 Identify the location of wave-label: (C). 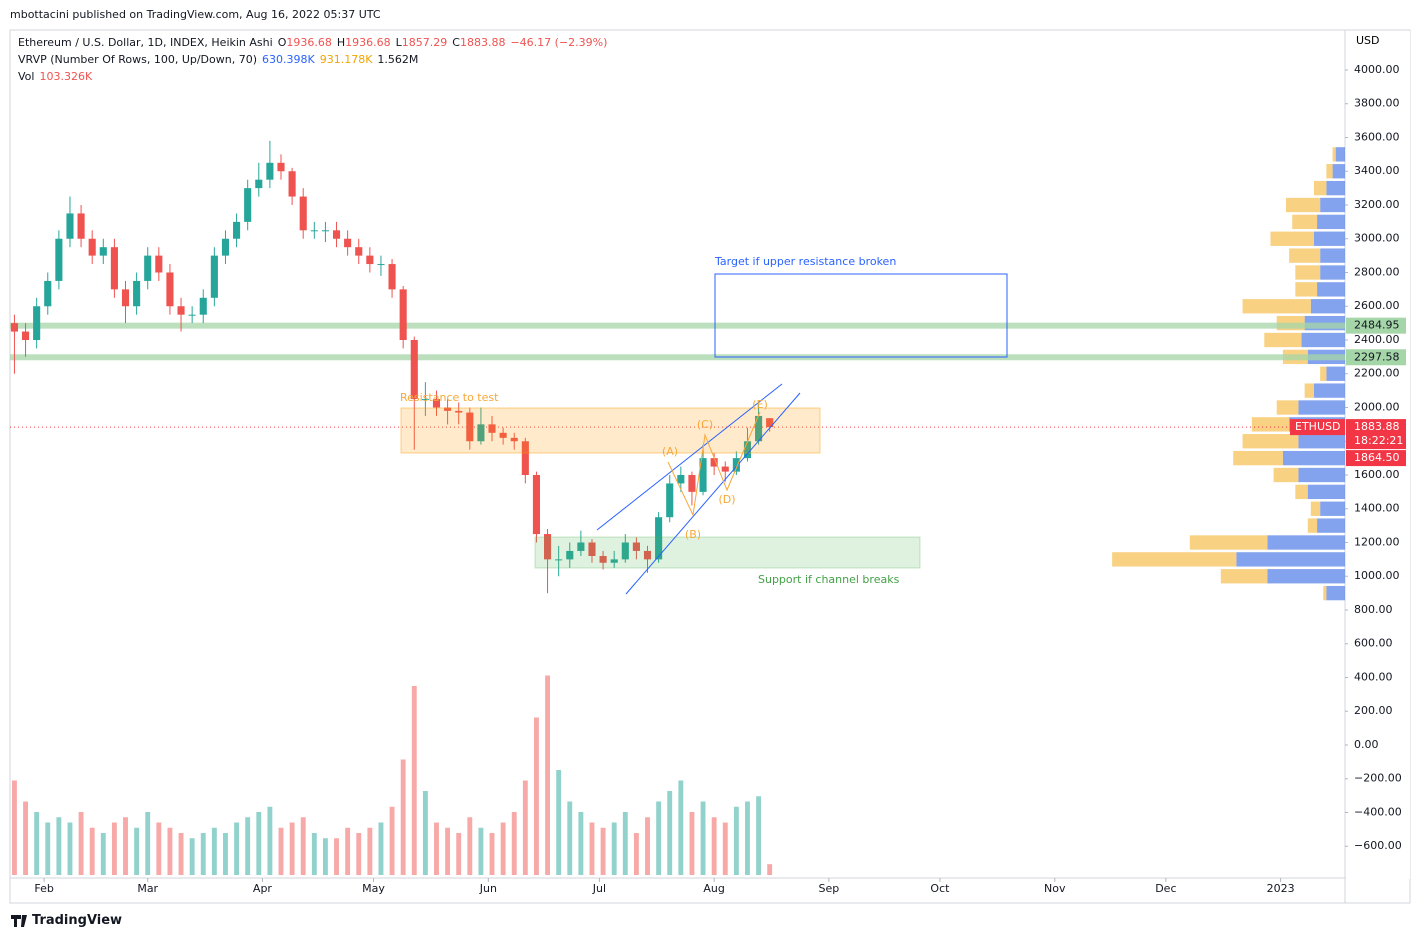
(705, 424).